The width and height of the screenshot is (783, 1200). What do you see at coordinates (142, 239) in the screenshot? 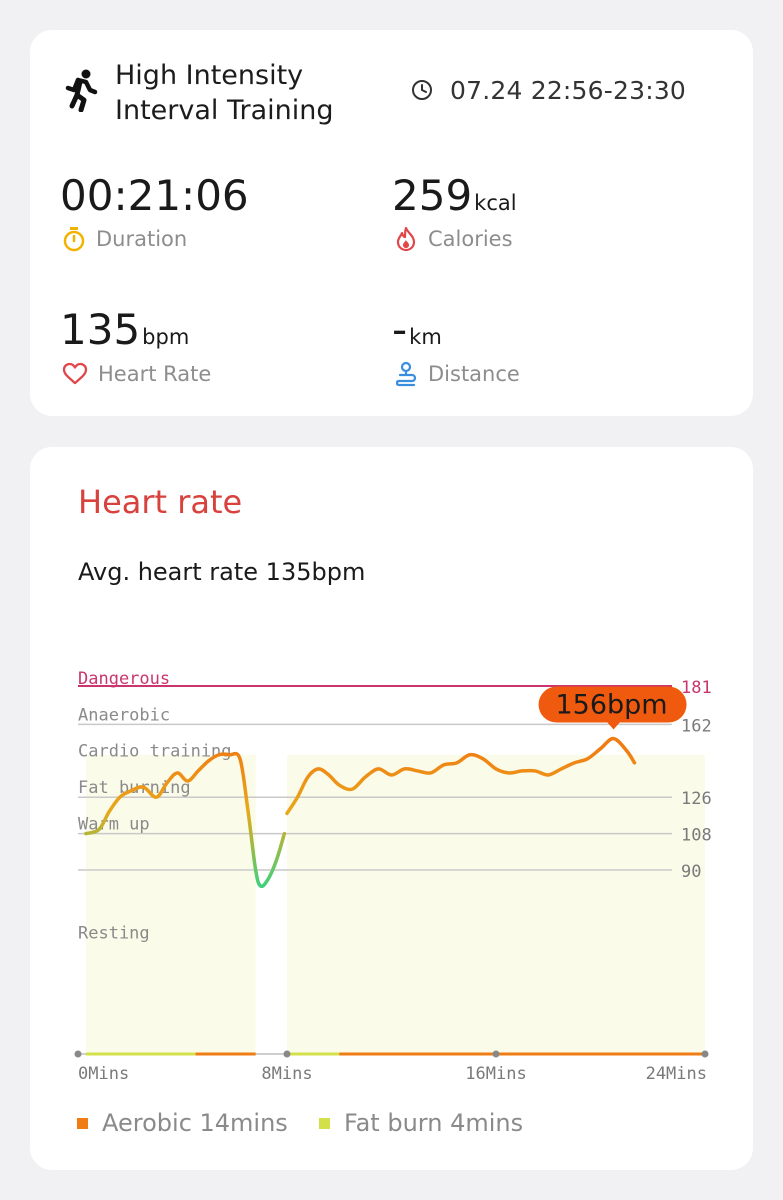
I see `duration-label: Duration` at bounding box center [142, 239].